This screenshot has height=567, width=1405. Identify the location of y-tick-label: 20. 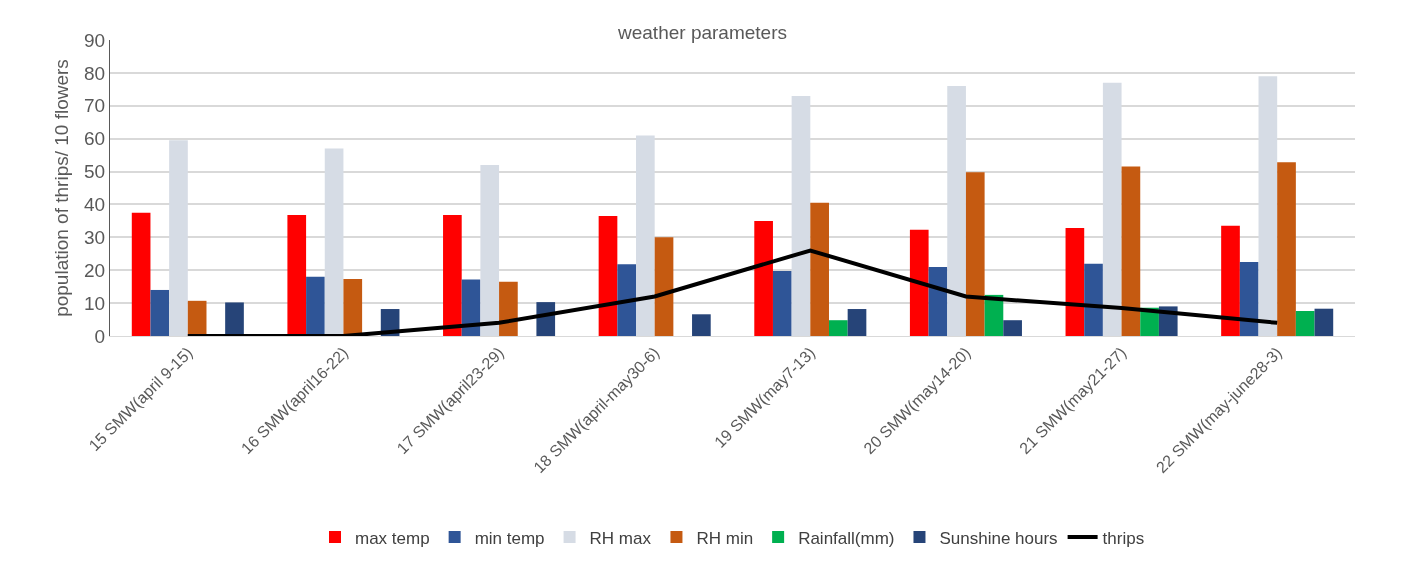
(95, 270).